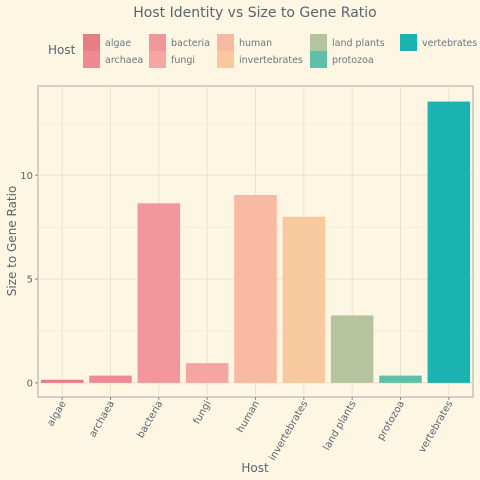  I want to click on legend-label: vertebrates, so click(449, 43).